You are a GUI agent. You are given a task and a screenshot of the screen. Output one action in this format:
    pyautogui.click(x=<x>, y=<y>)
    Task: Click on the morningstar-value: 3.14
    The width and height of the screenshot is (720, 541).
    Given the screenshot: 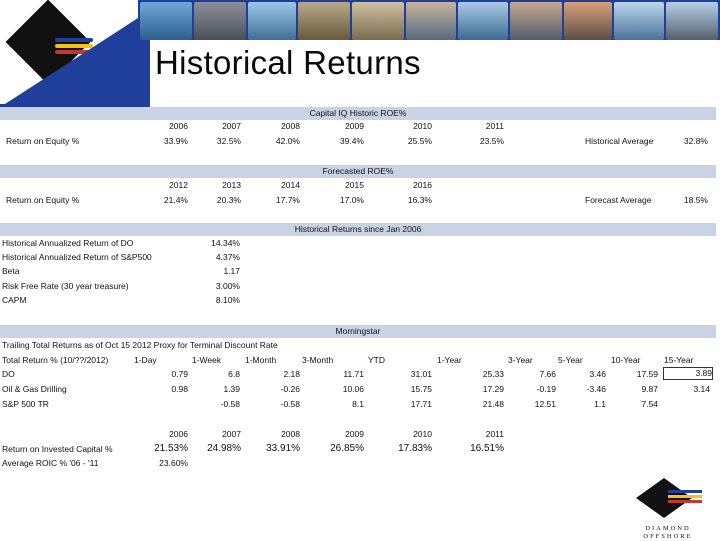 What is the action you would take?
    pyautogui.click(x=701, y=389)
    